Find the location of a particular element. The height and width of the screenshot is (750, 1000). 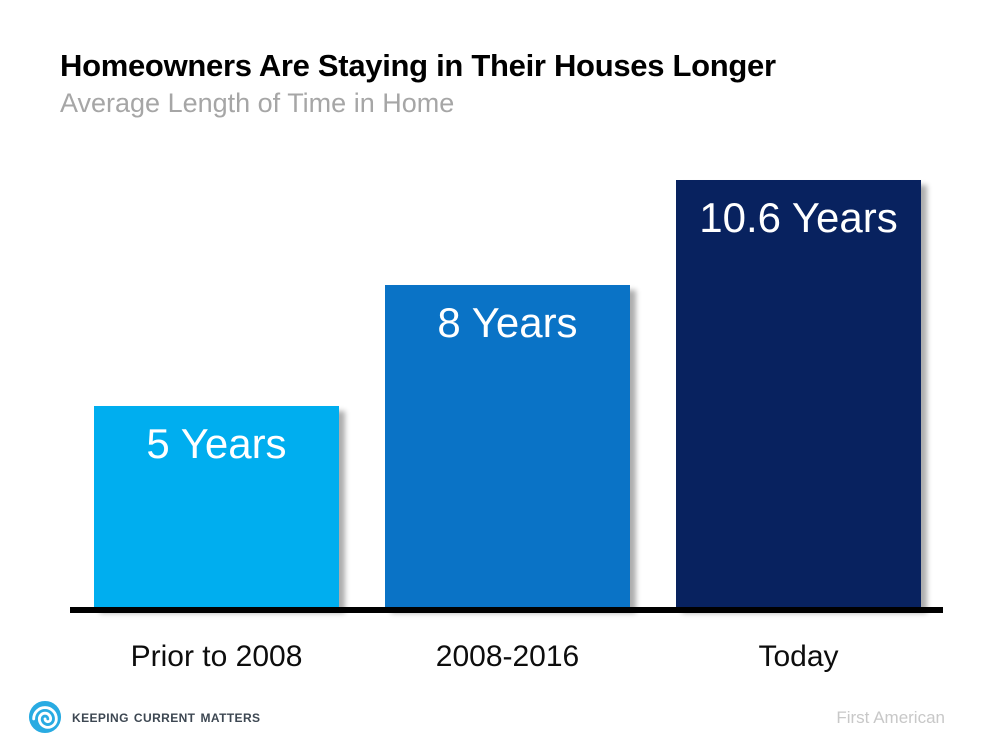

chart-subtitle: Average Length of Time in Home is located at coordinates (257, 103).